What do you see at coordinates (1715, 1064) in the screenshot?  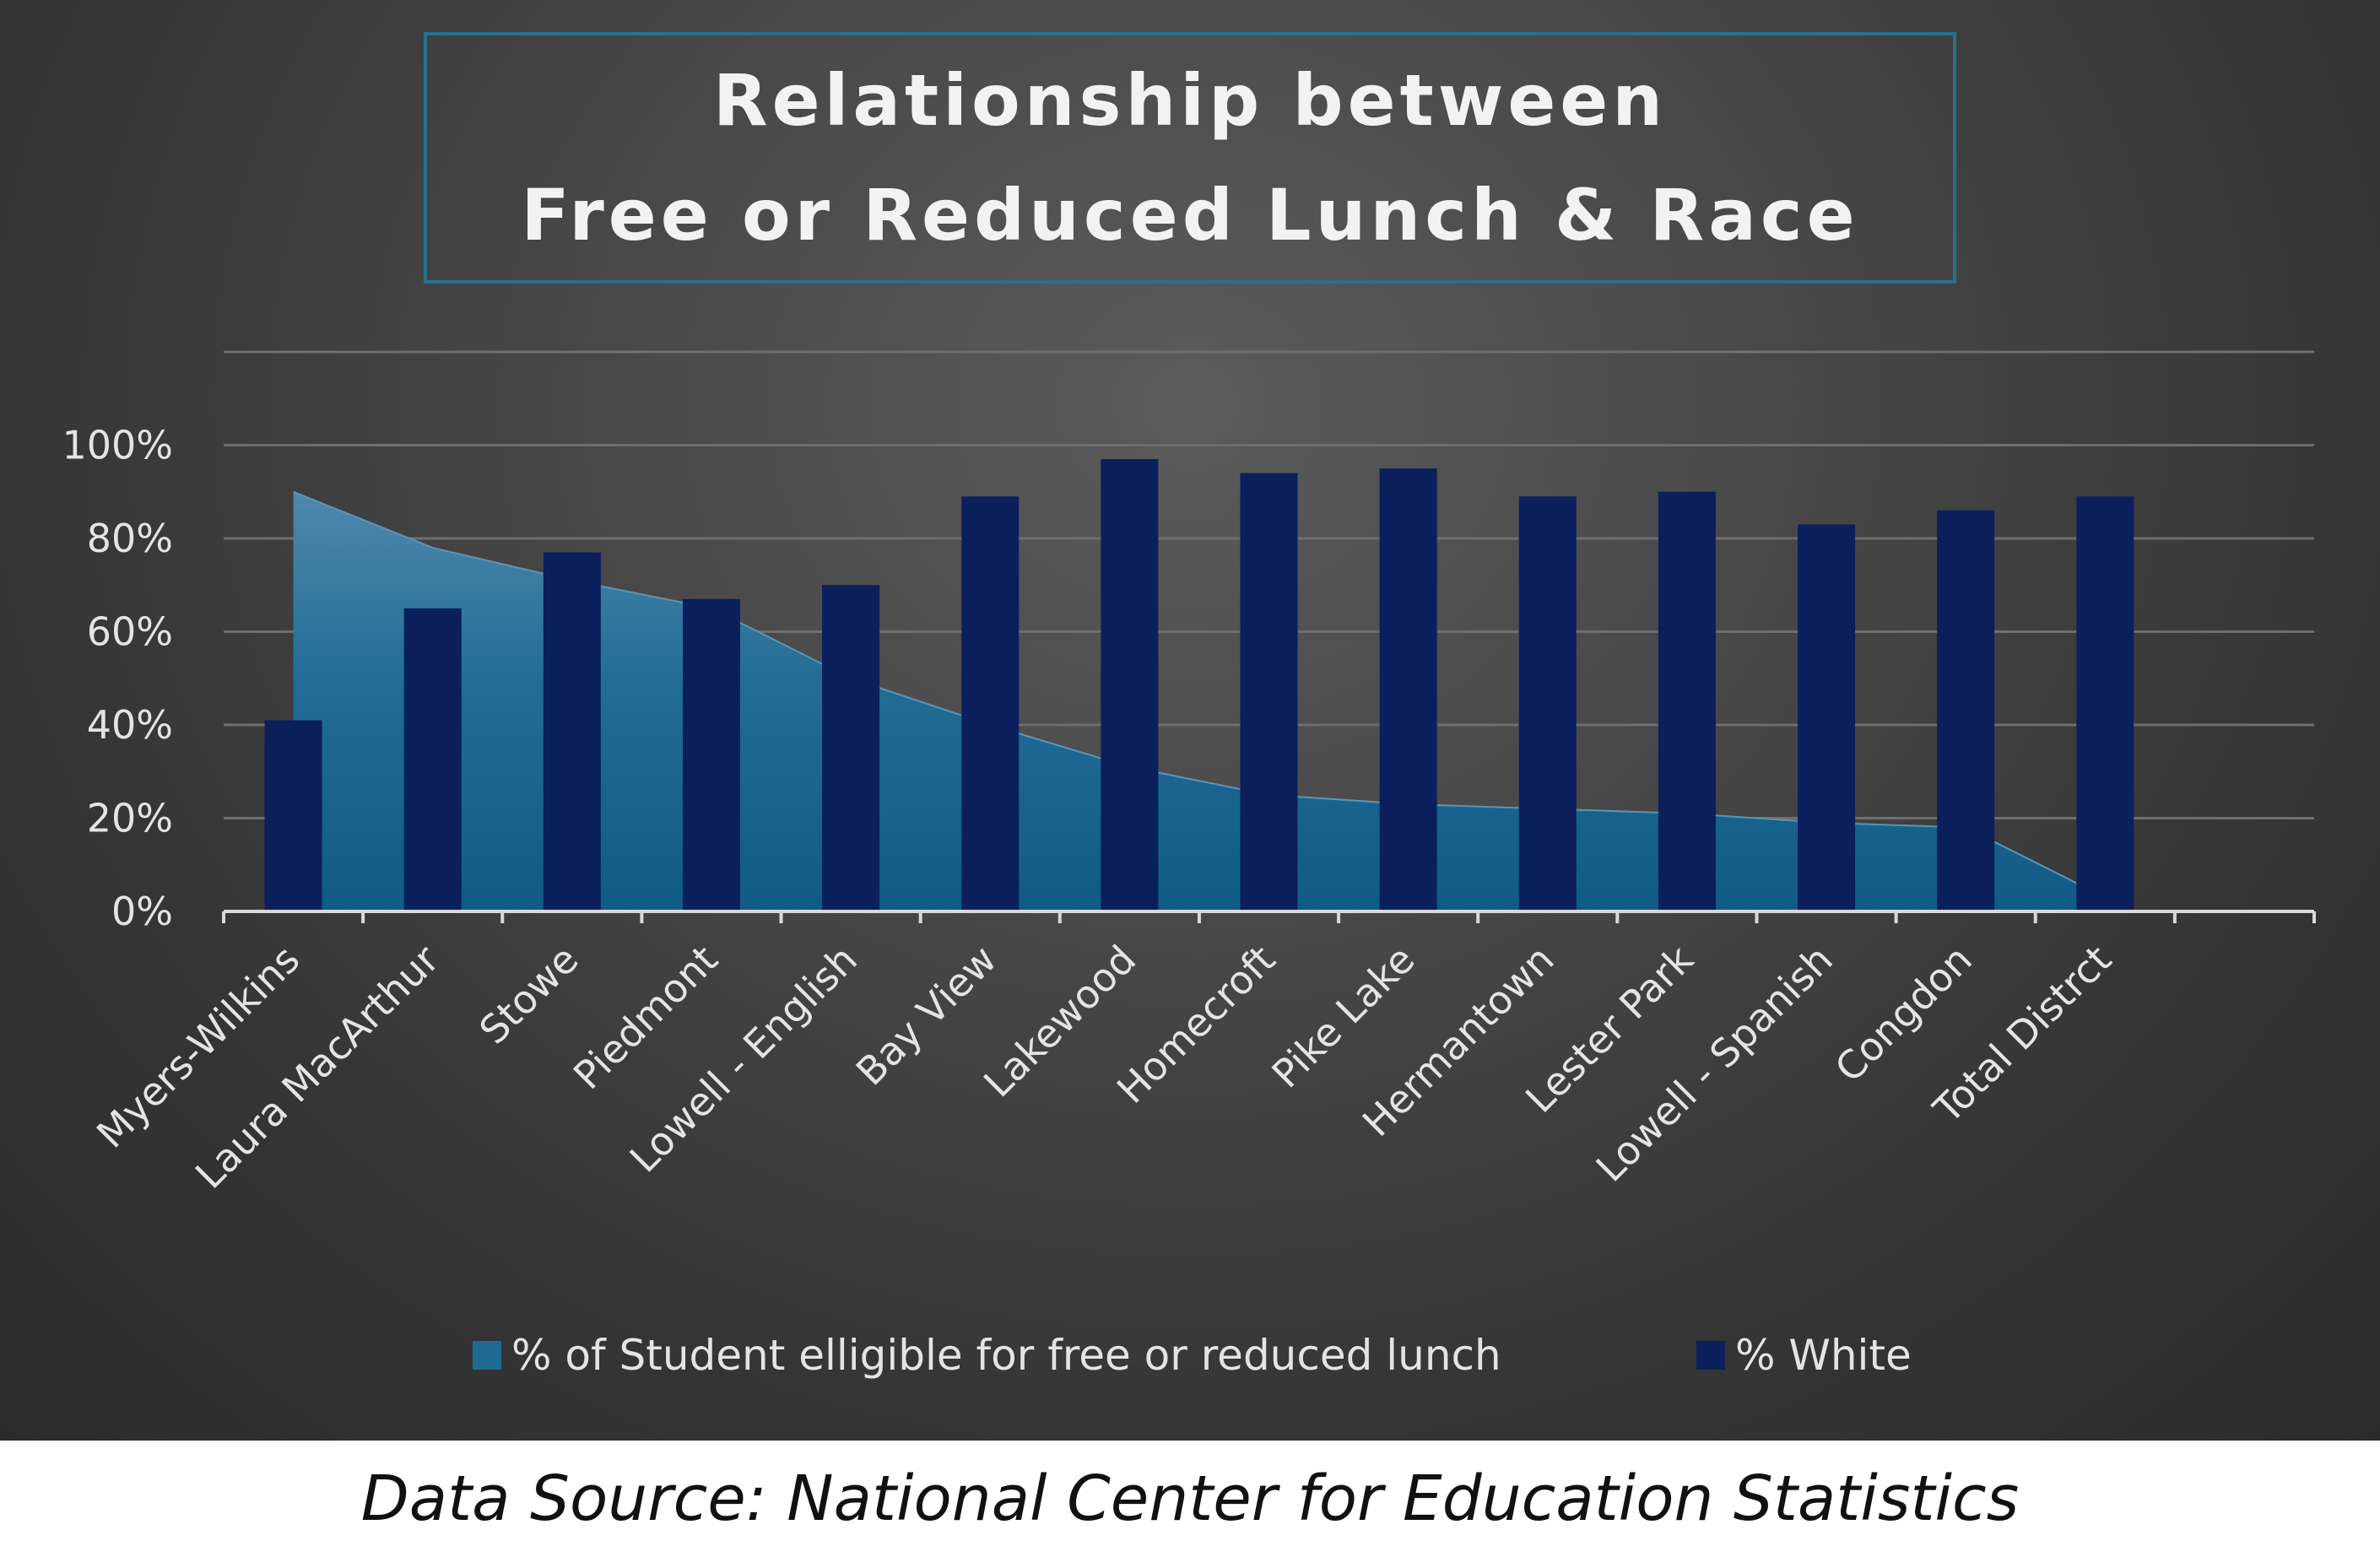 I see `x-category-label: Lowell - Spanish` at bounding box center [1715, 1064].